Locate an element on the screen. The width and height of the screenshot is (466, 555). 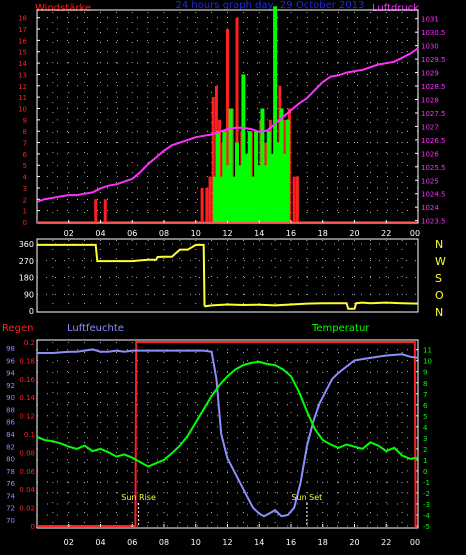
temperature-tick-label: 0 is located at coordinates (425, 472).